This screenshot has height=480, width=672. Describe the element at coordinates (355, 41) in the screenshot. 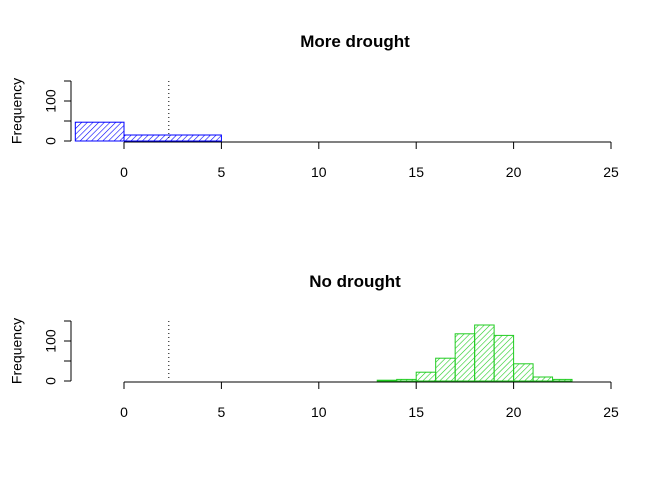

I see `panel-title: More drought` at that location.